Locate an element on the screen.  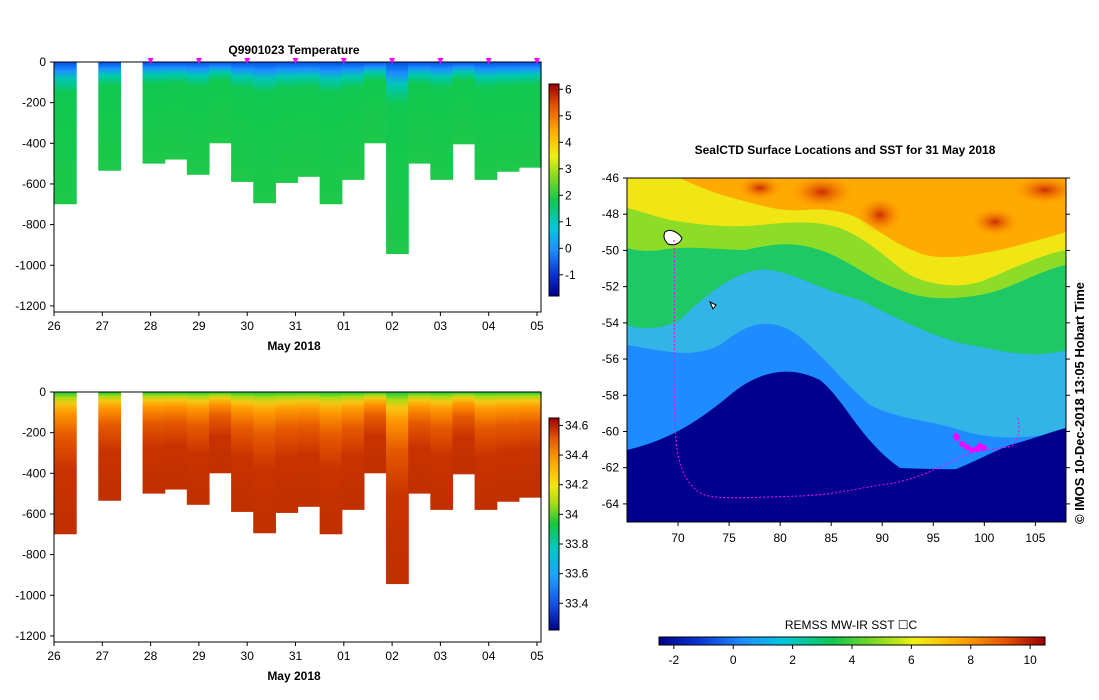
lon-tick-label: 80 is located at coordinates (780, 538).